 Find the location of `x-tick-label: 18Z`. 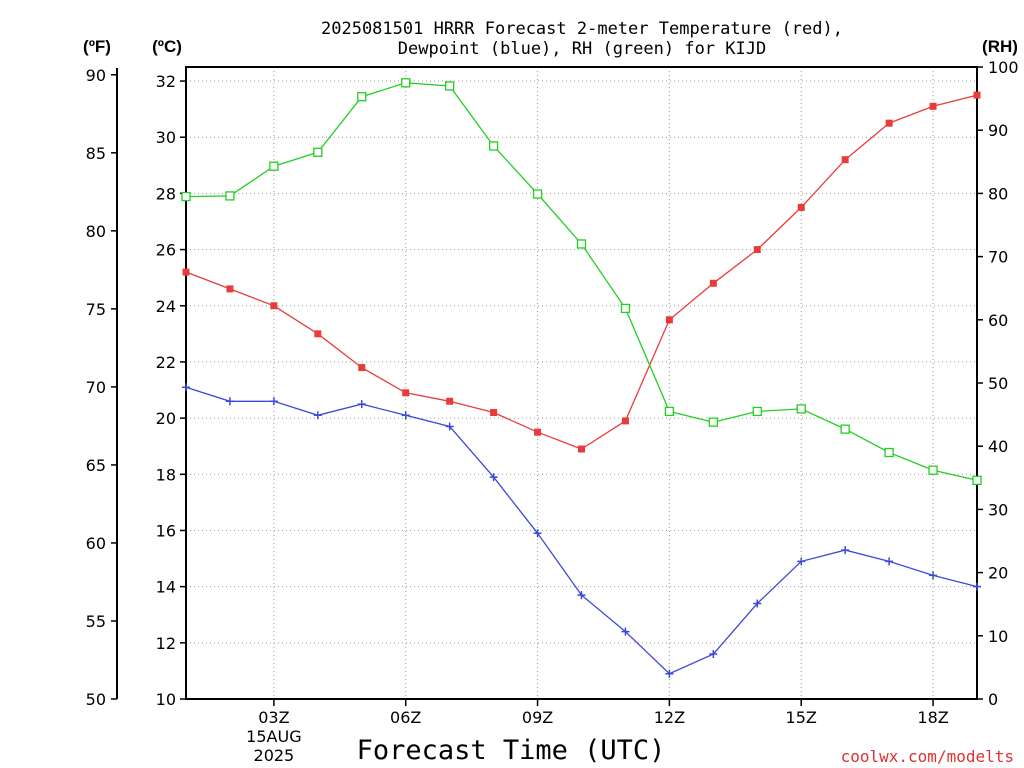

x-tick-label: 18Z is located at coordinates (932, 717).